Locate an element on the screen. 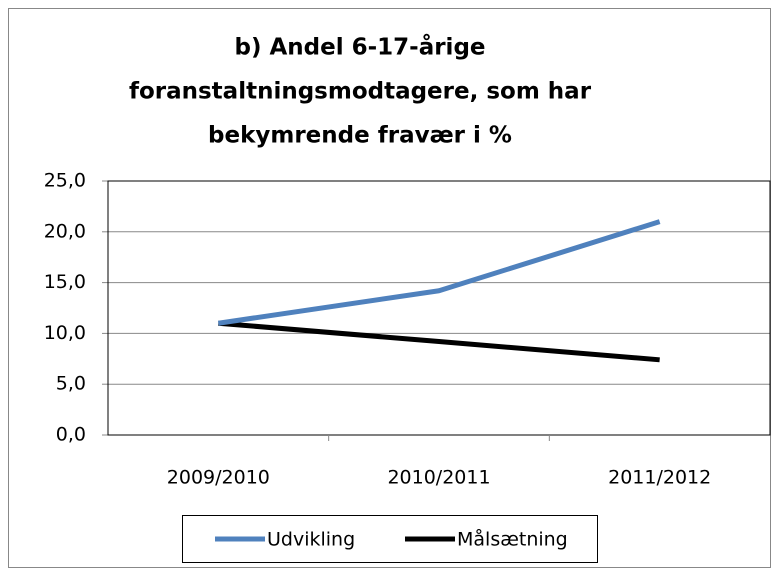 This screenshot has width=779, height=576. legend-label: Udvikling is located at coordinates (311, 540).